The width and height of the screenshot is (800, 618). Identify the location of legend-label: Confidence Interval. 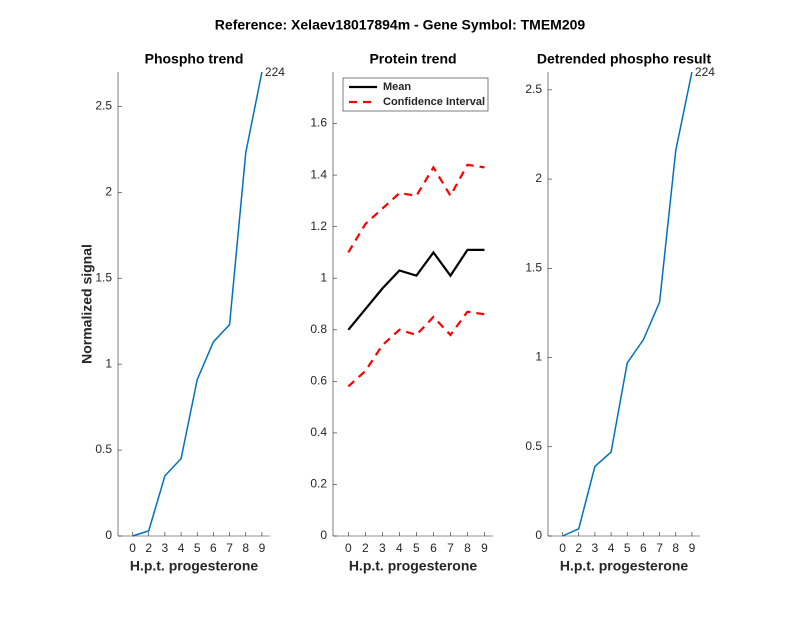
(434, 102).